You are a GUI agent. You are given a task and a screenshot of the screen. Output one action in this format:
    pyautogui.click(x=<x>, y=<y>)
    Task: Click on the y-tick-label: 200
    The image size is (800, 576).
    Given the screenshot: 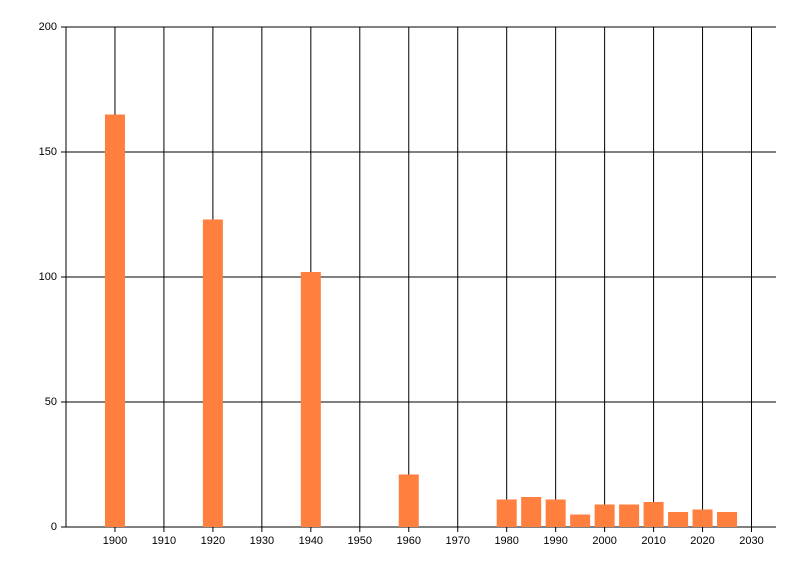 What is the action you would take?
    pyautogui.click(x=48, y=27)
    